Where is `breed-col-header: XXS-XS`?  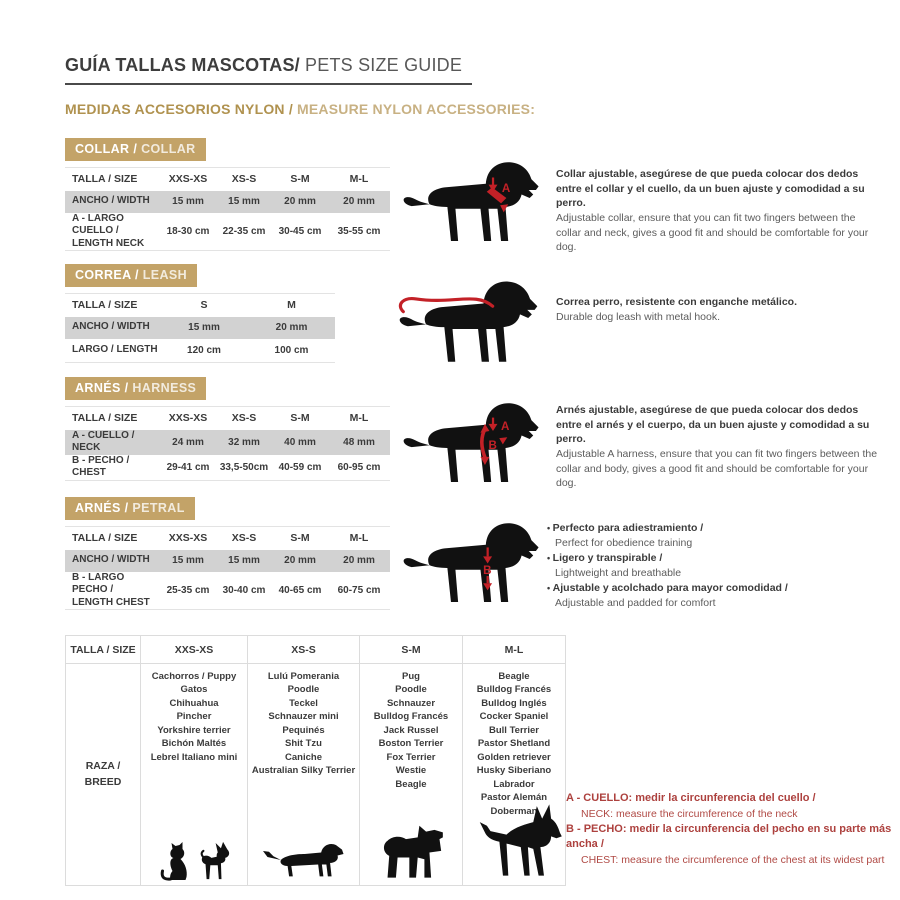
breed-col-header: XXS-XS is located at coordinates (194, 649).